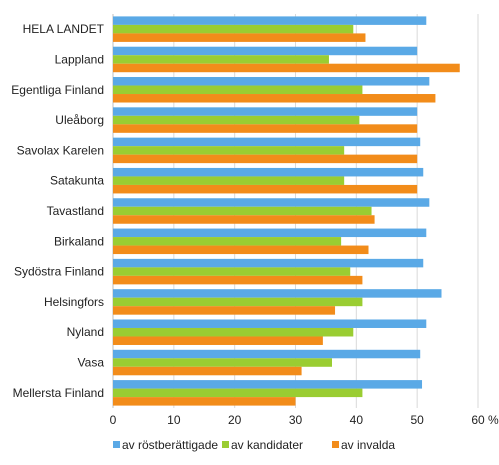 Image resolution: width=499 pixels, height=465 pixels. Describe the element at coordinates (267, 445) in the screenshot. I see `legend-label: av kandidater` at that location.